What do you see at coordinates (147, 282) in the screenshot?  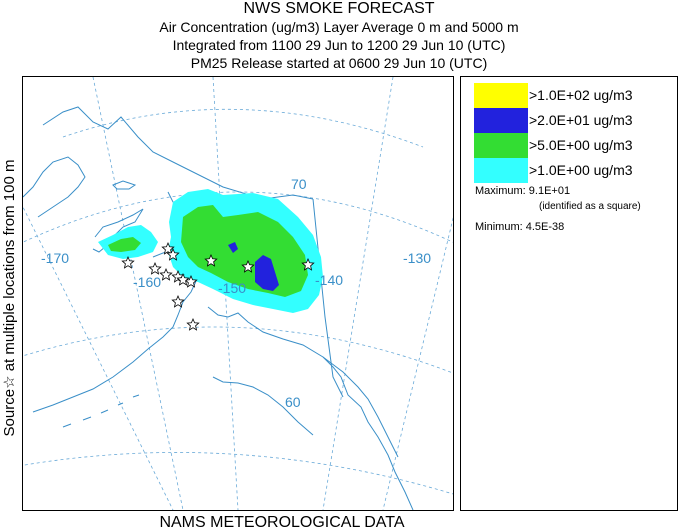 I see `lon-label-m160: -160` at bounding box center [147, 282].